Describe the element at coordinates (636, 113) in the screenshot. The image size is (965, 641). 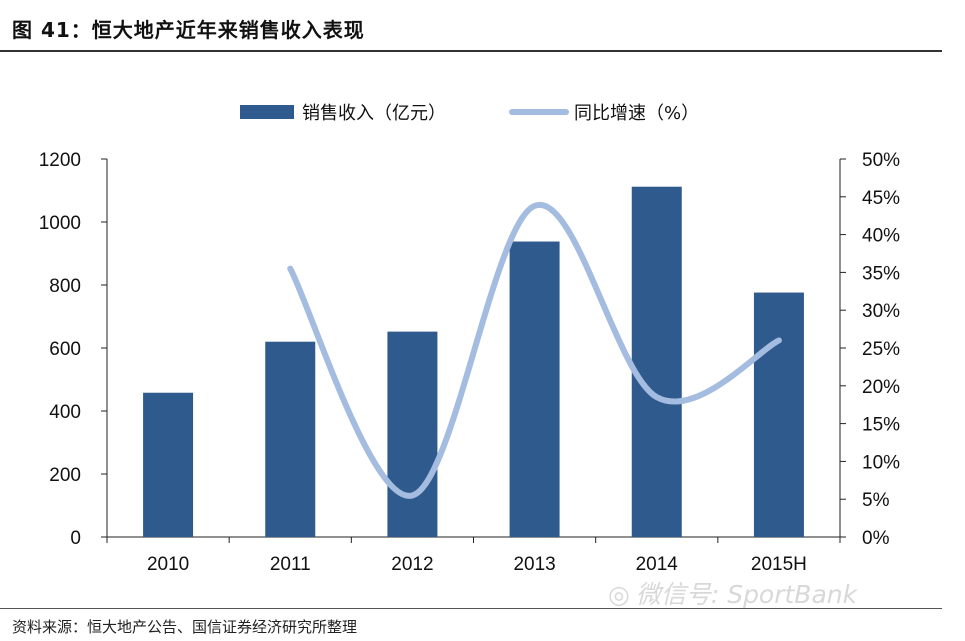
I see `legend-label-line: 同比增速（%）` at that location.